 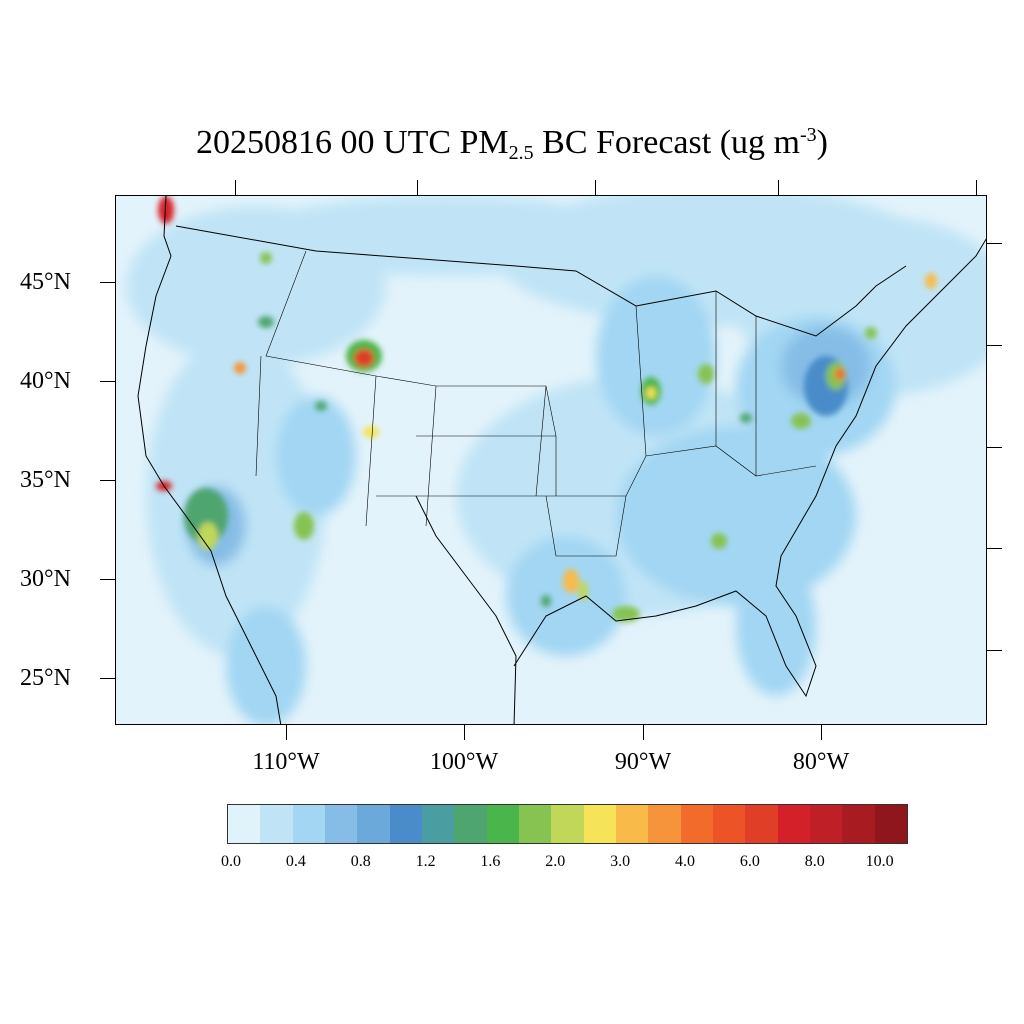 What do you see at coordinates (360, 861) in the screenshot?
I see `colorbar-label: 0.8` at bounding box center [360, 861].